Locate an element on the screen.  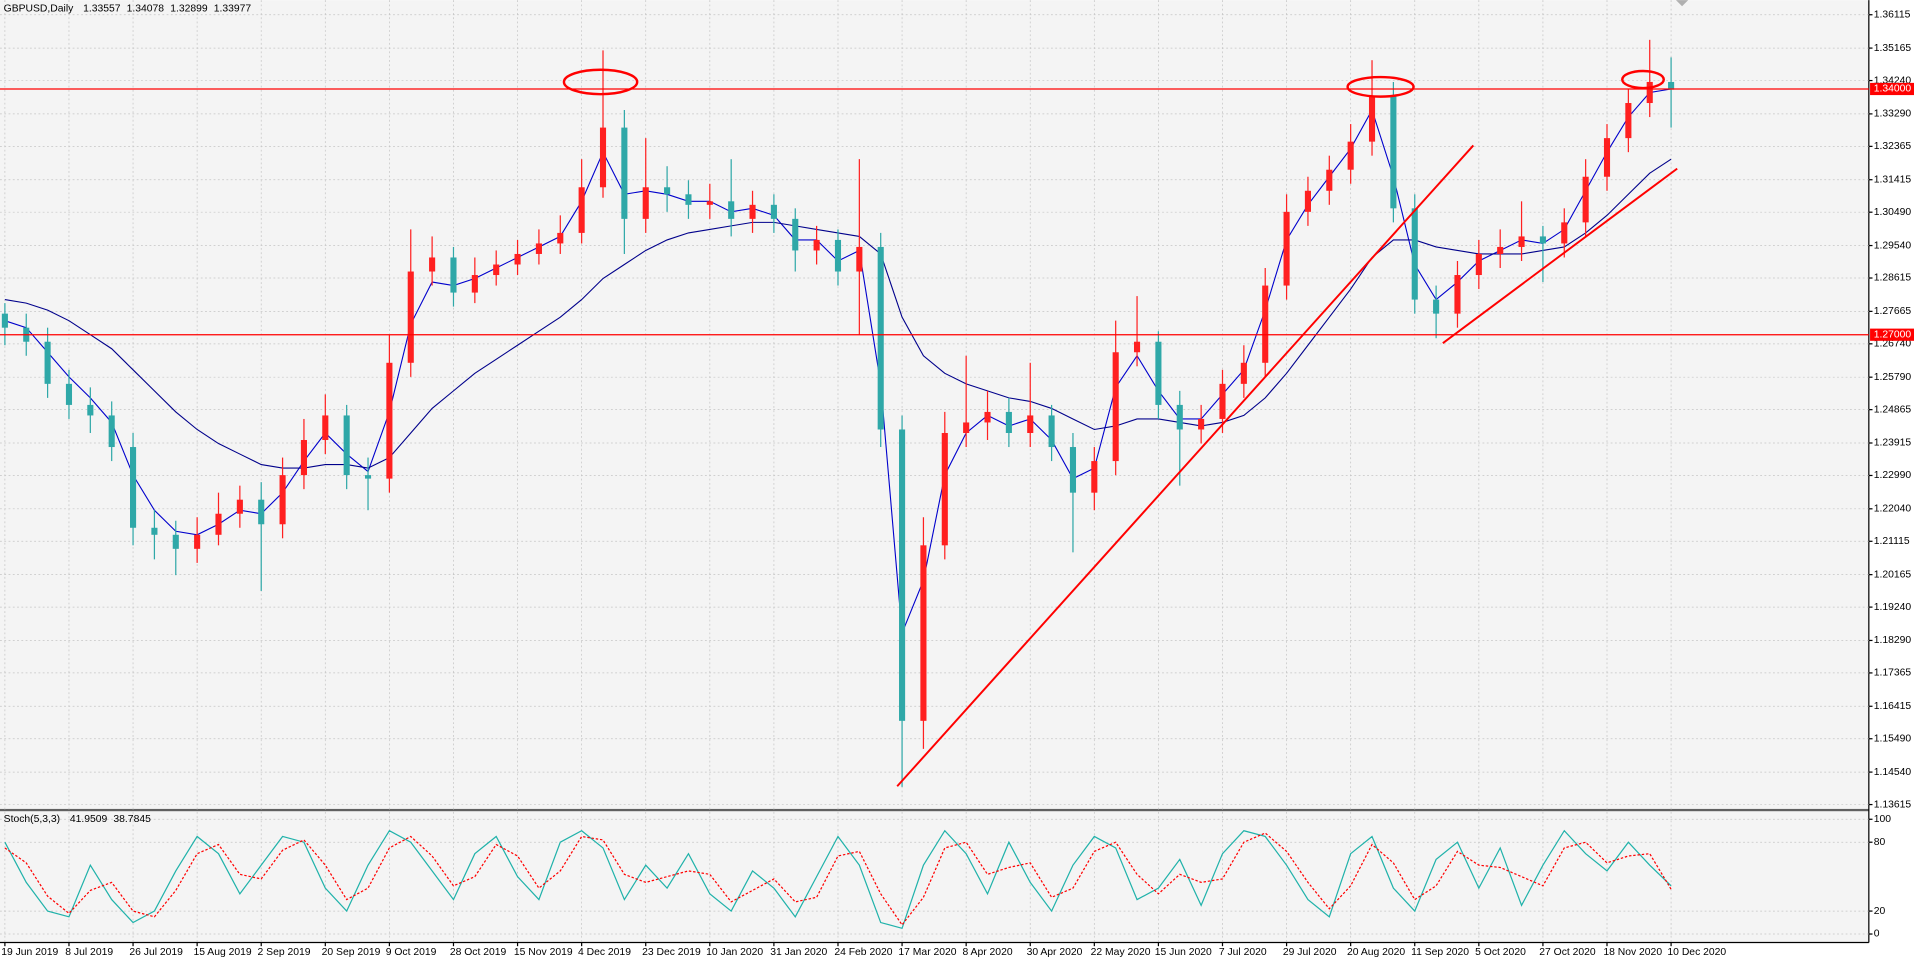
x-tick-label: 29 Jul 2020 is located at coordinates (1310, 952).